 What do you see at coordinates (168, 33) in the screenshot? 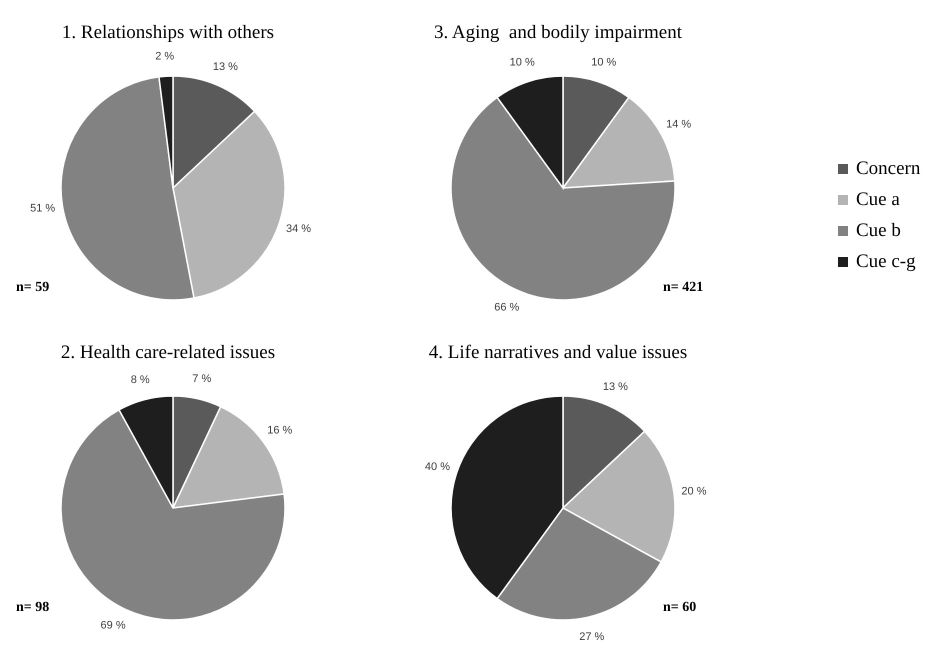
I see `chart-title: 1. Relationships with others` at bounding box center [168, 33].